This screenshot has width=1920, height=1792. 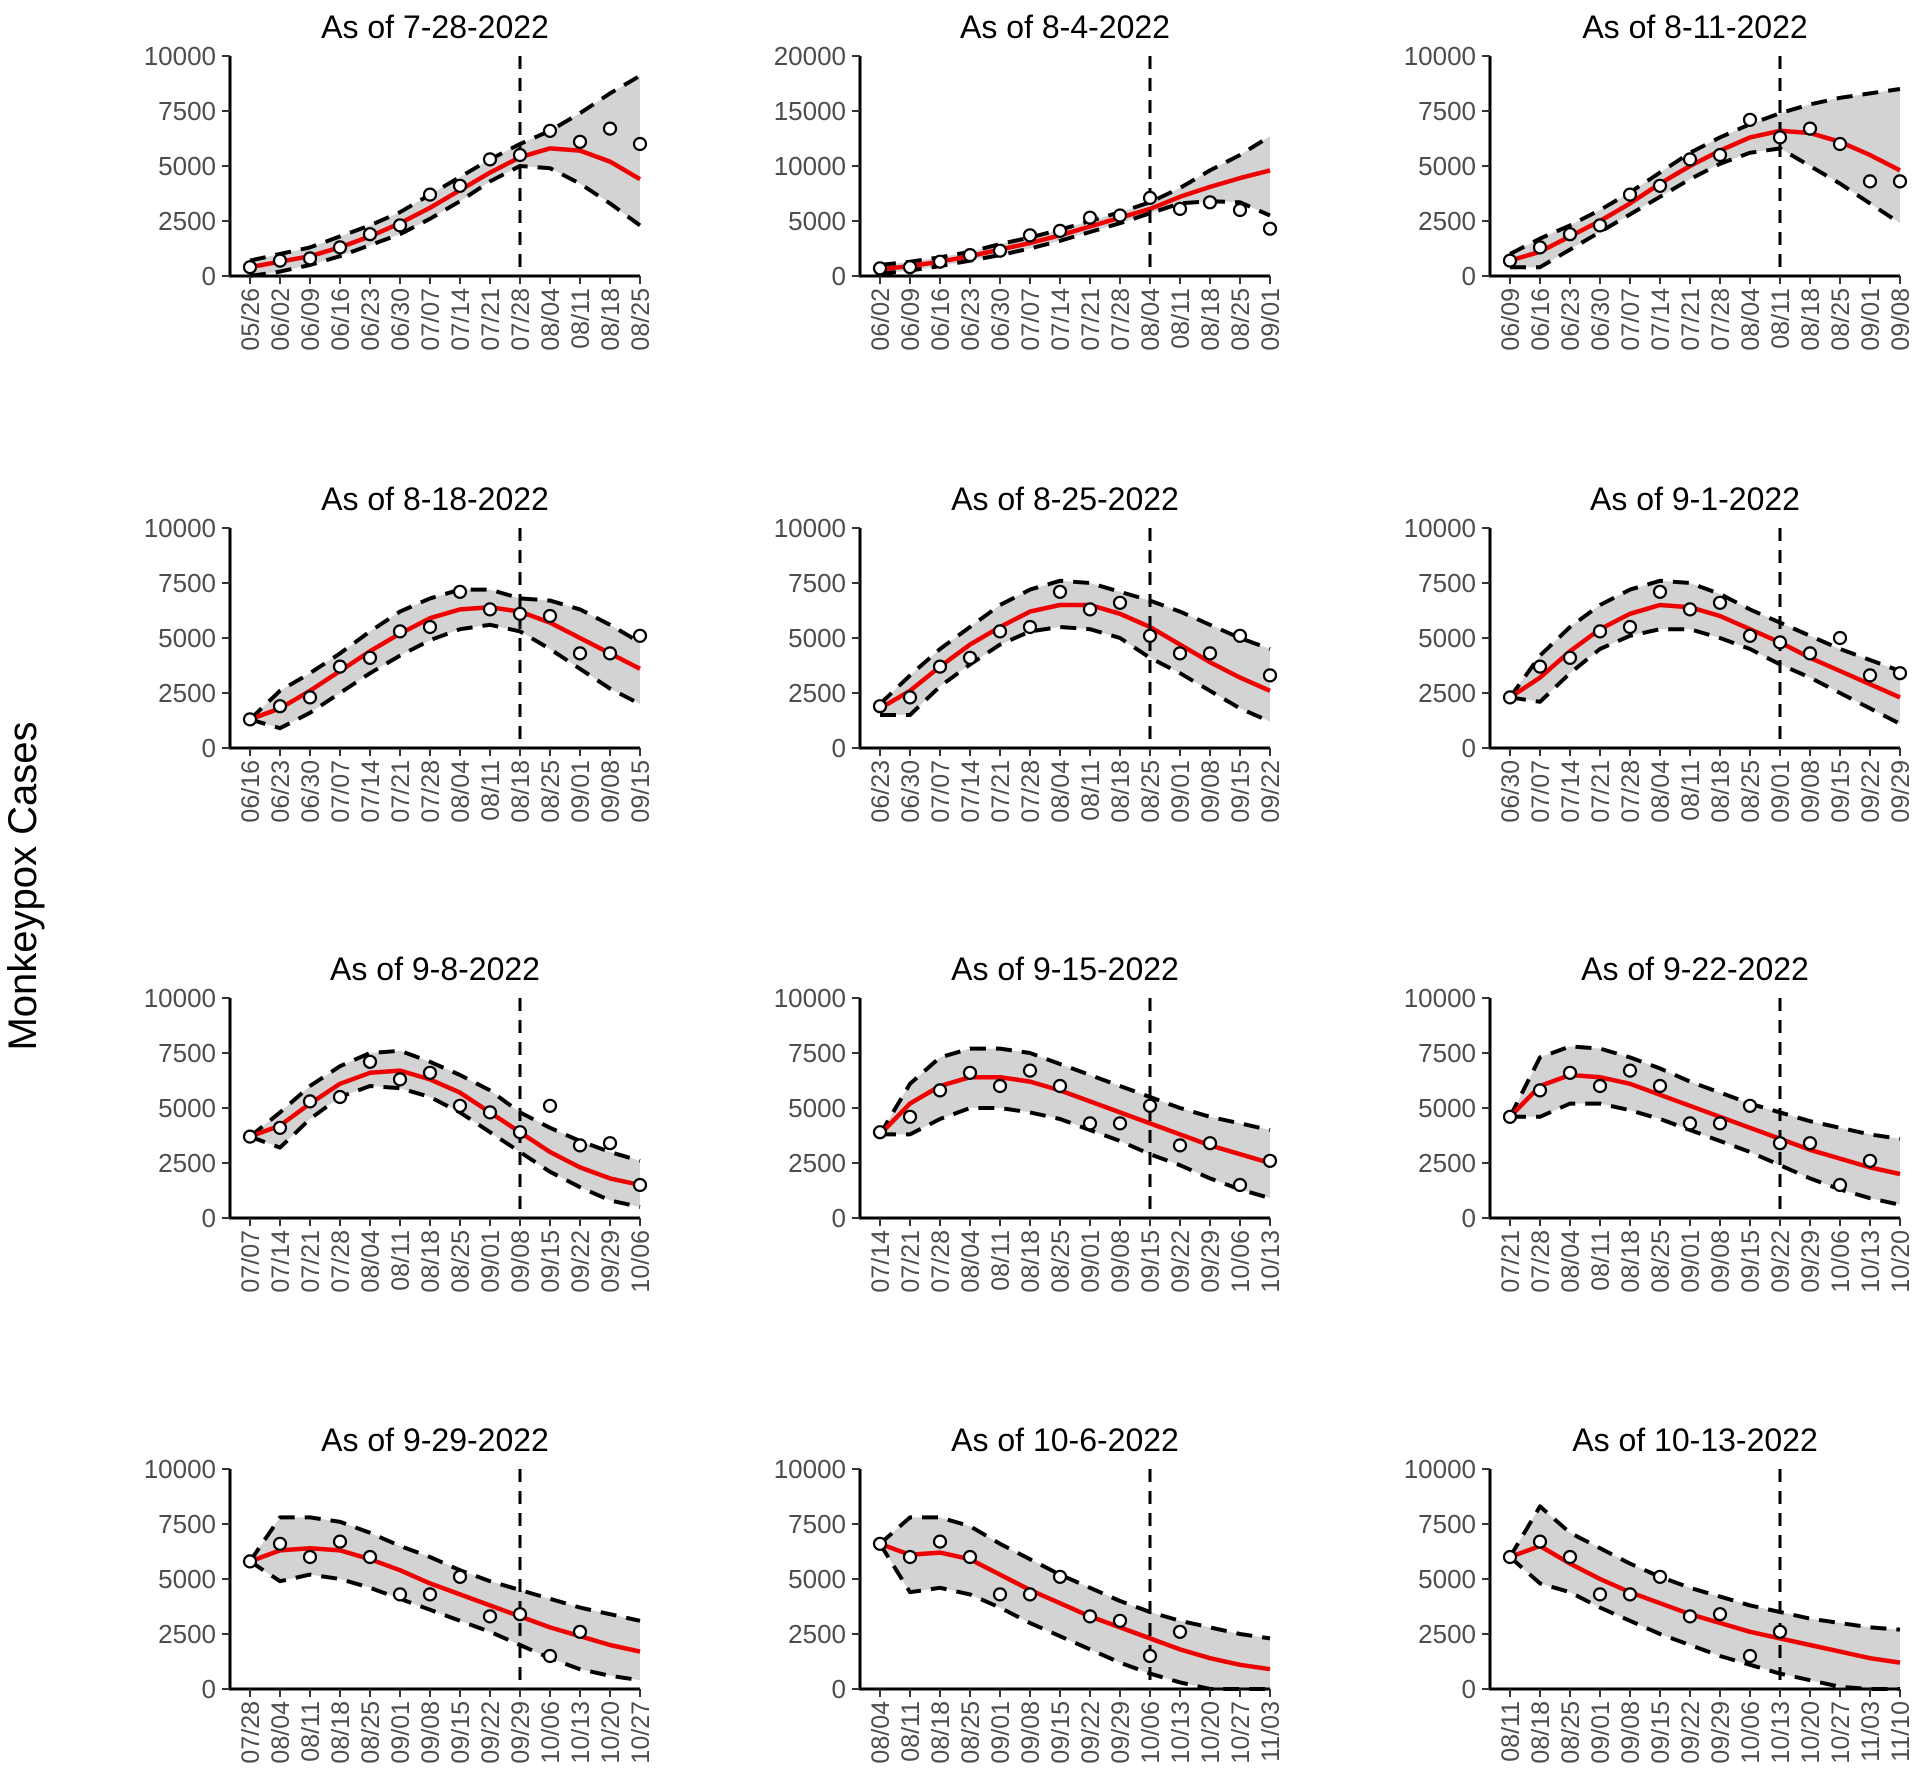 What do you see at coordinates (1061, 319) in the screenshot?
I see `x-tick-label: 07/14` at bounding box center [1061, 319].